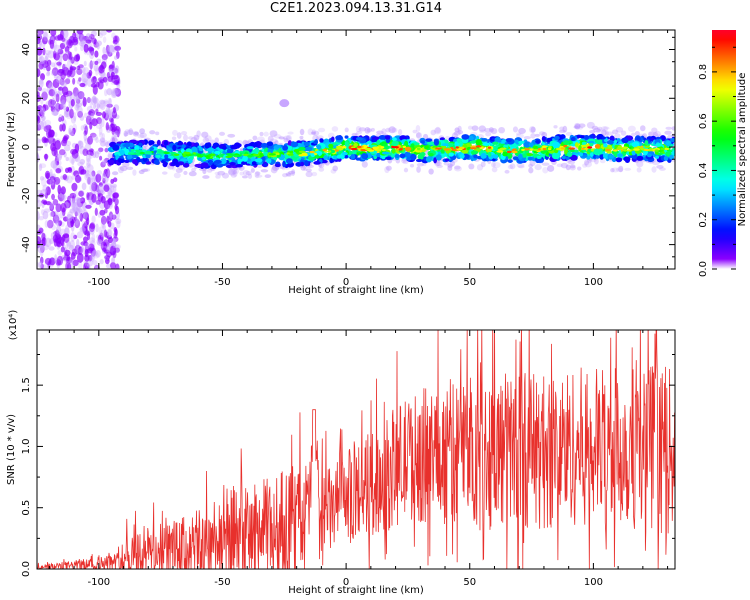 This screenshot has height=600, width=750. I want to click on colorbar-tick-label: 0.4, so click(703, 170).